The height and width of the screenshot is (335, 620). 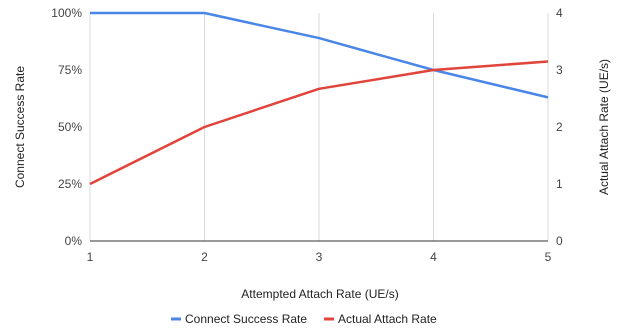 I want to click on y-left-tick-label: 100%, so click(x=66, y=13).